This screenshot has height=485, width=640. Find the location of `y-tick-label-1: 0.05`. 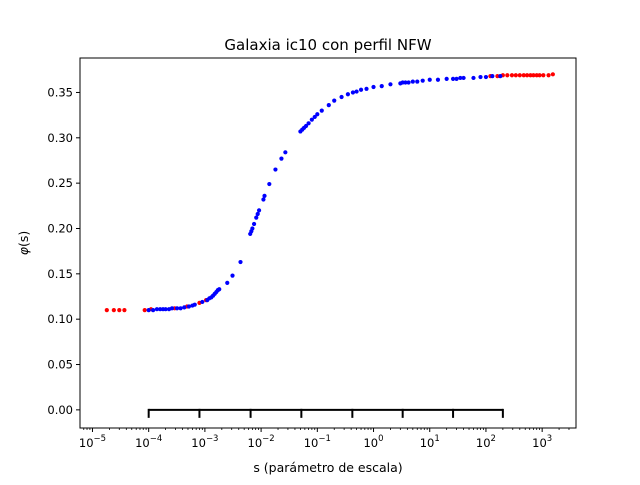

y-tick-label-1: 0.05 is located at coordinates (60, 365).